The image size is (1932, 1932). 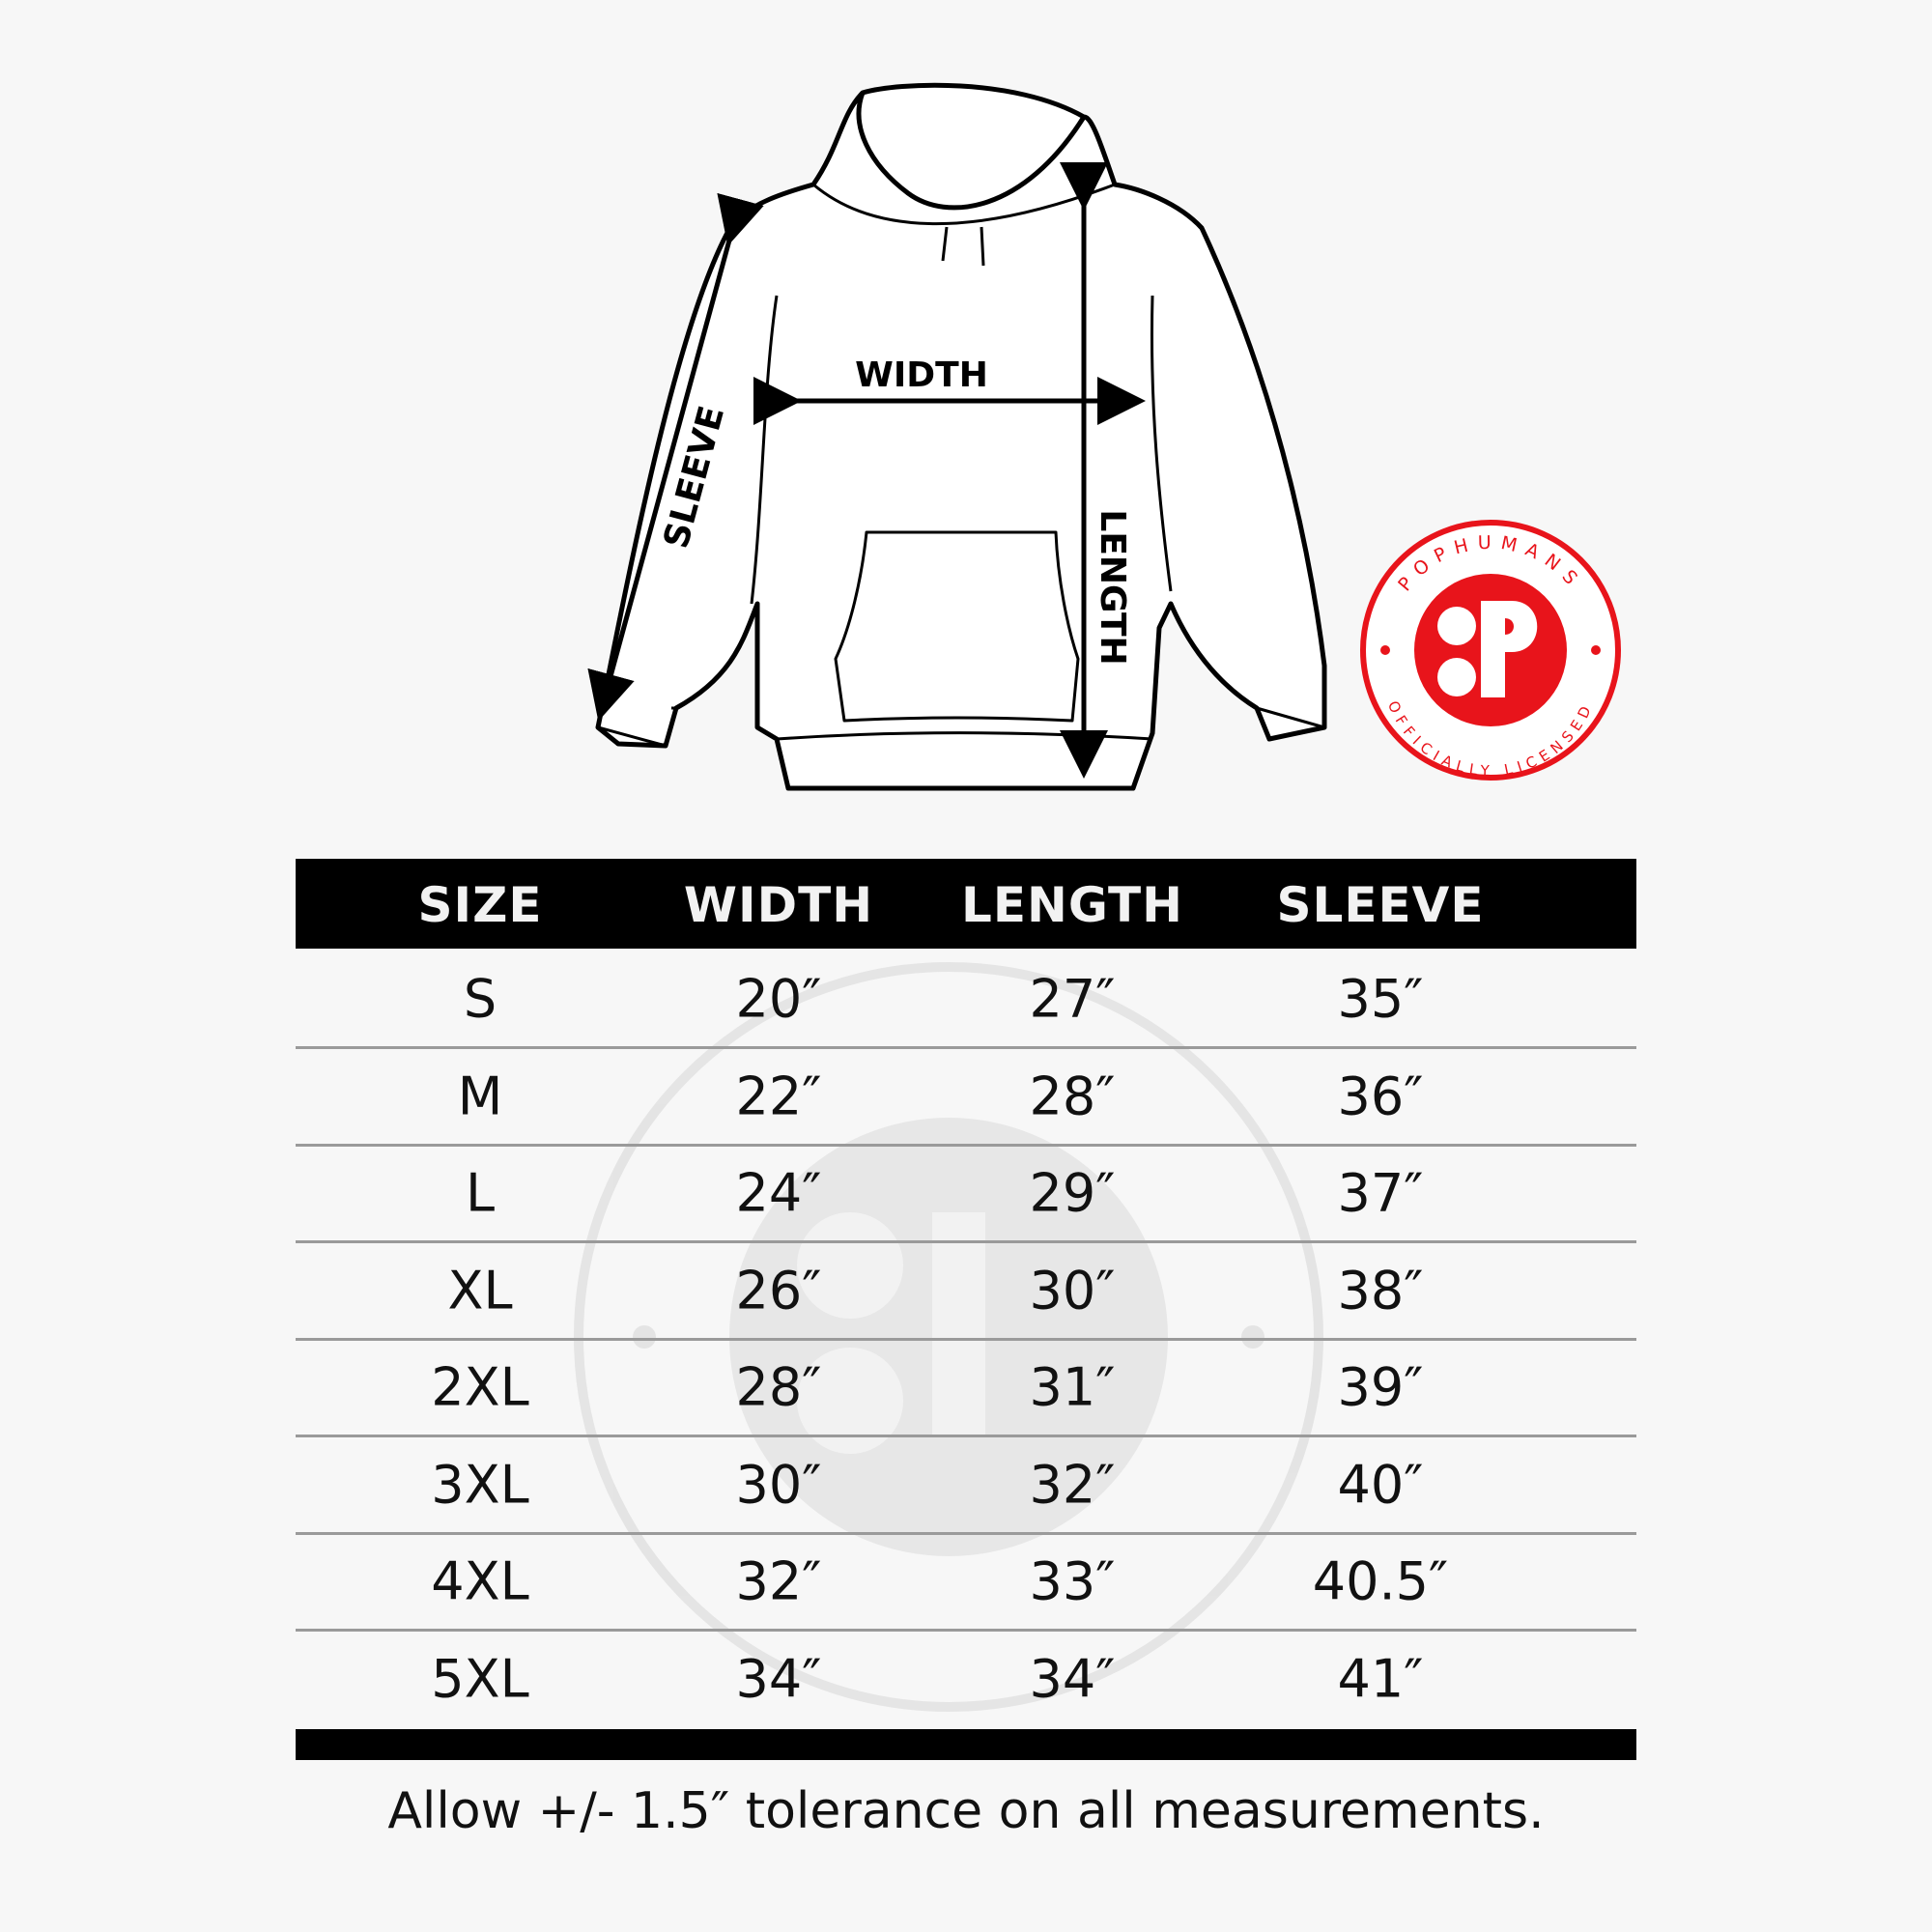 I want to click on table-cell-width: 20″, so click(x=778, y=999).